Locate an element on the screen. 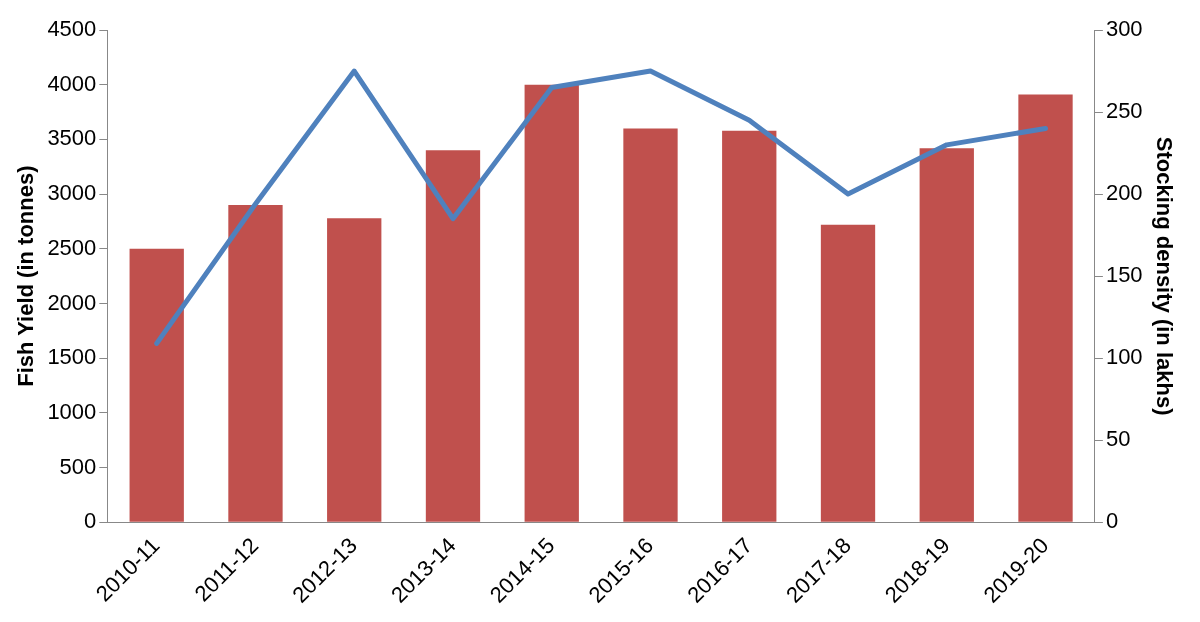 The image size is (1200, 622). y-tick-label: 0 is located at coordinates (90, 521).